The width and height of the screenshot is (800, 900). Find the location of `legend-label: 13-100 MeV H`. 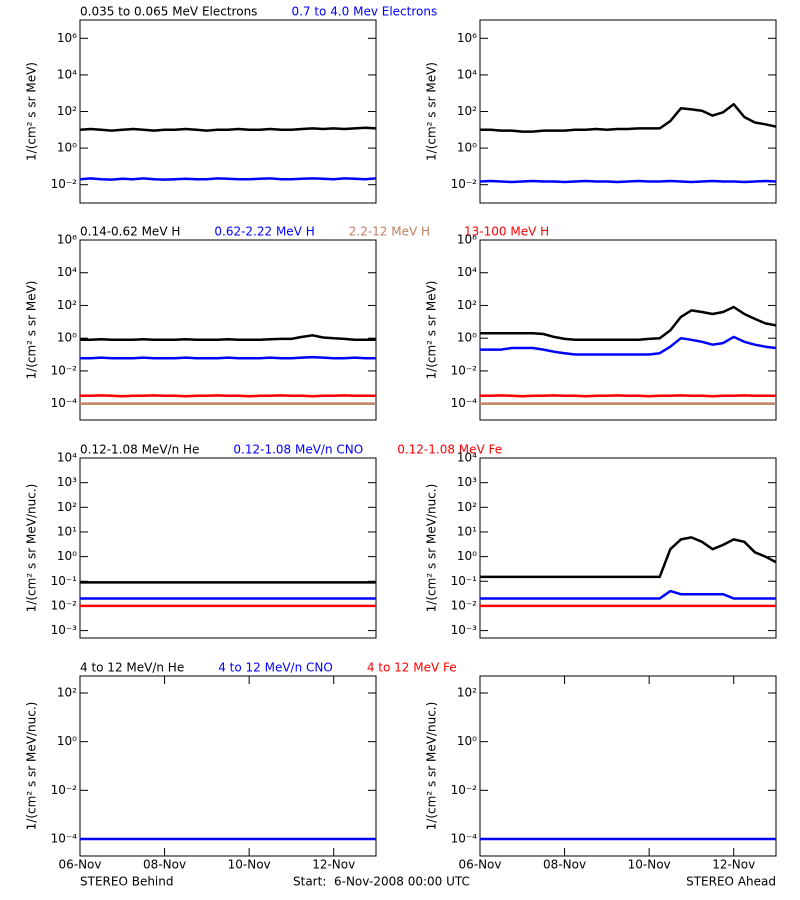

legend-label: 13-100 MeV H is located at coordinates (506, 232).